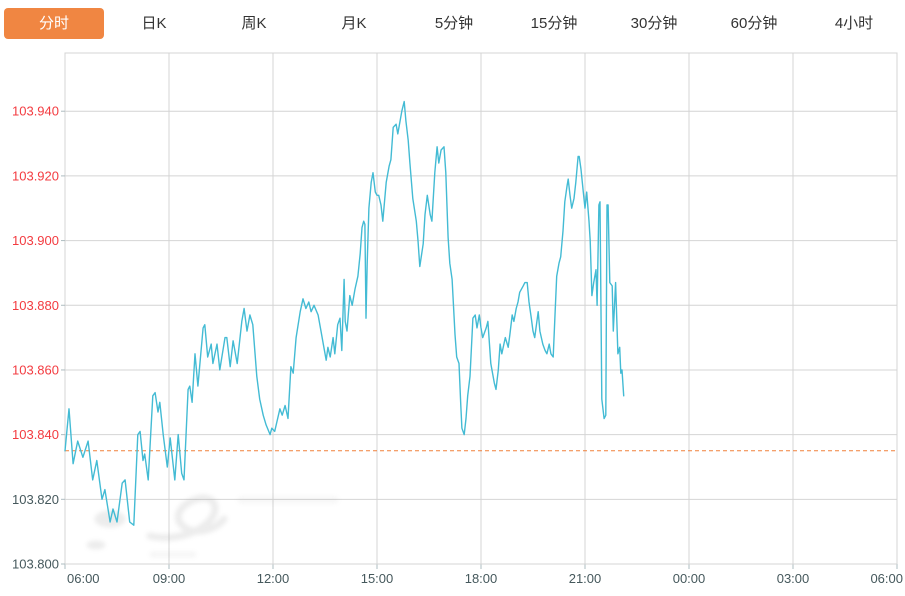  Describe the element at coordinates (169, 578) in the screenshot. I see `x-axis-label: 09:00` at that location.